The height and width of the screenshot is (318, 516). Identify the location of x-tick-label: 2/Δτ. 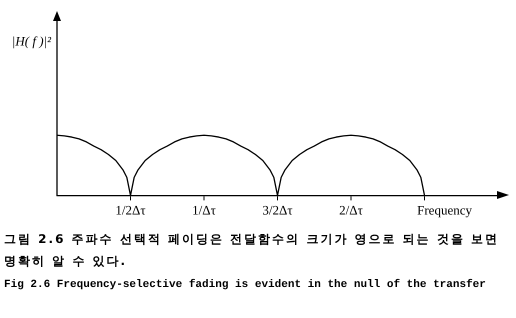
(351, 210).